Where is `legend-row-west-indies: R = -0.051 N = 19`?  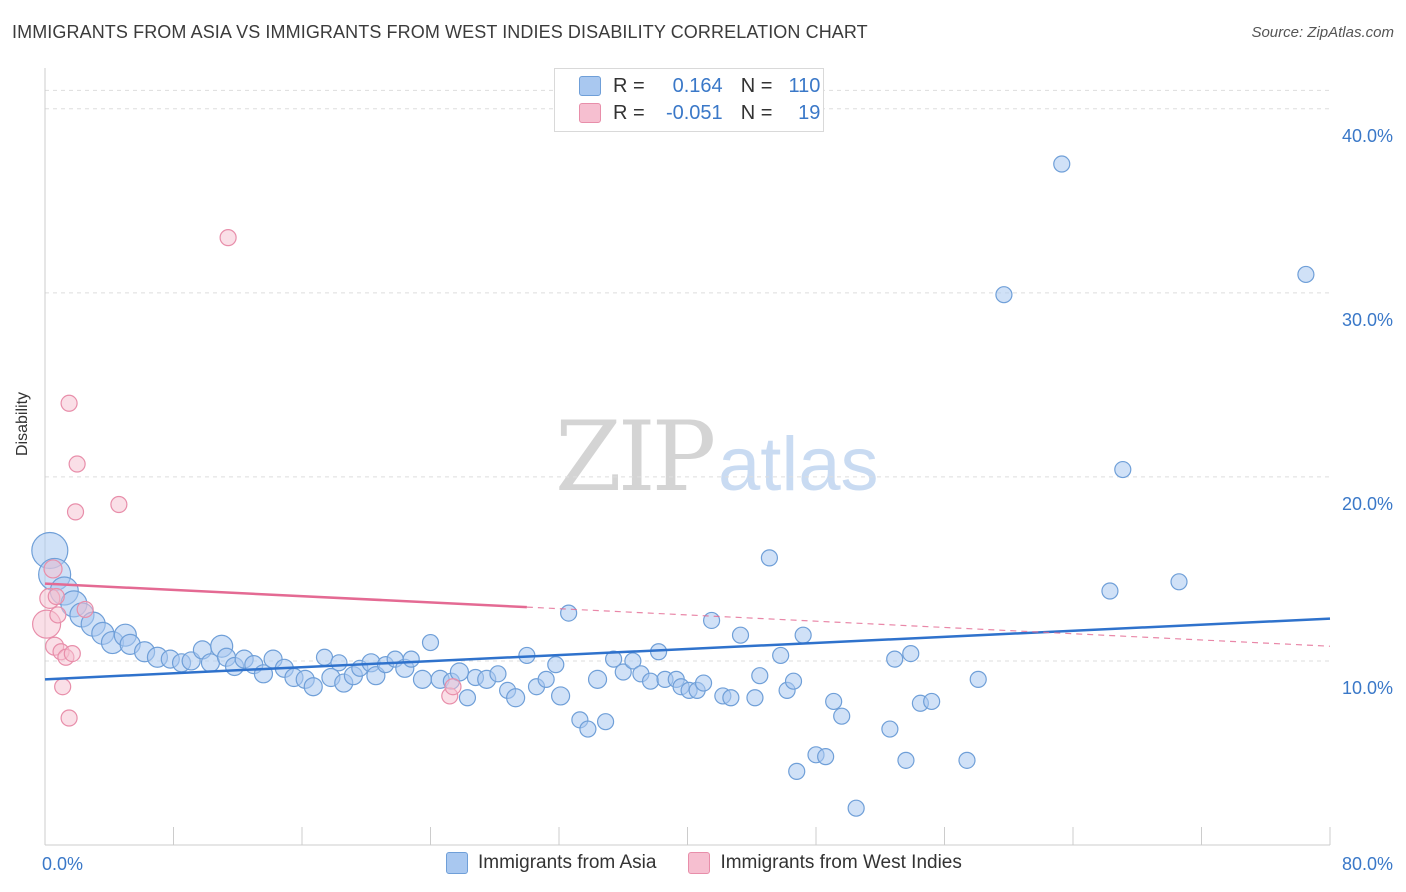 legend-row-west-indies: R = -0.051 N = 19 is located at coordinates (699, 113).